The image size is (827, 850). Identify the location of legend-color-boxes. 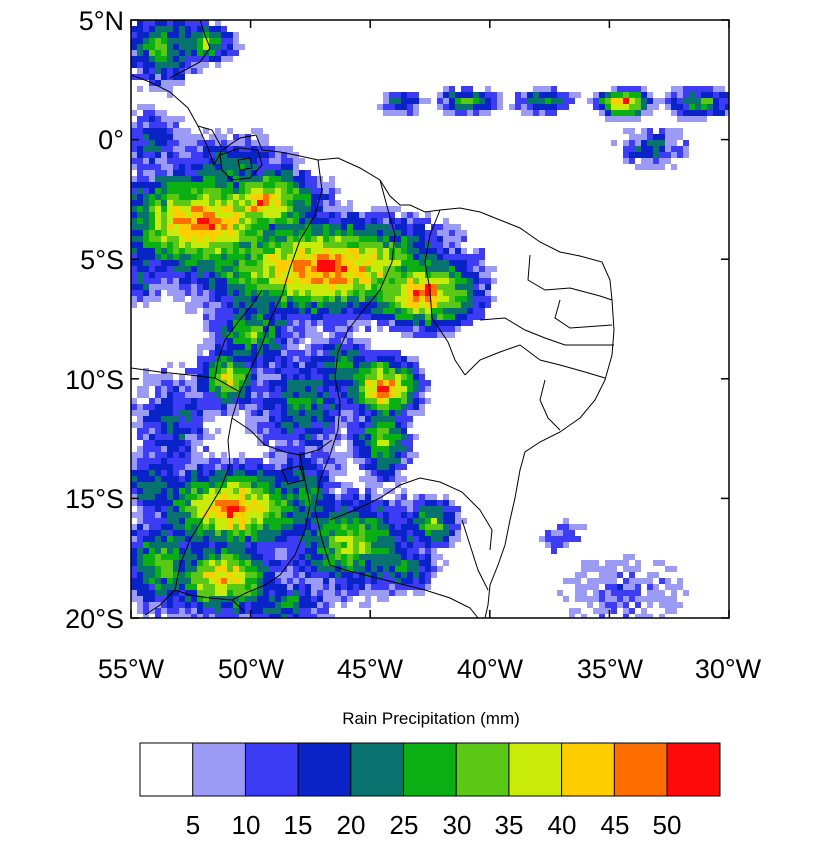
(430, 769).